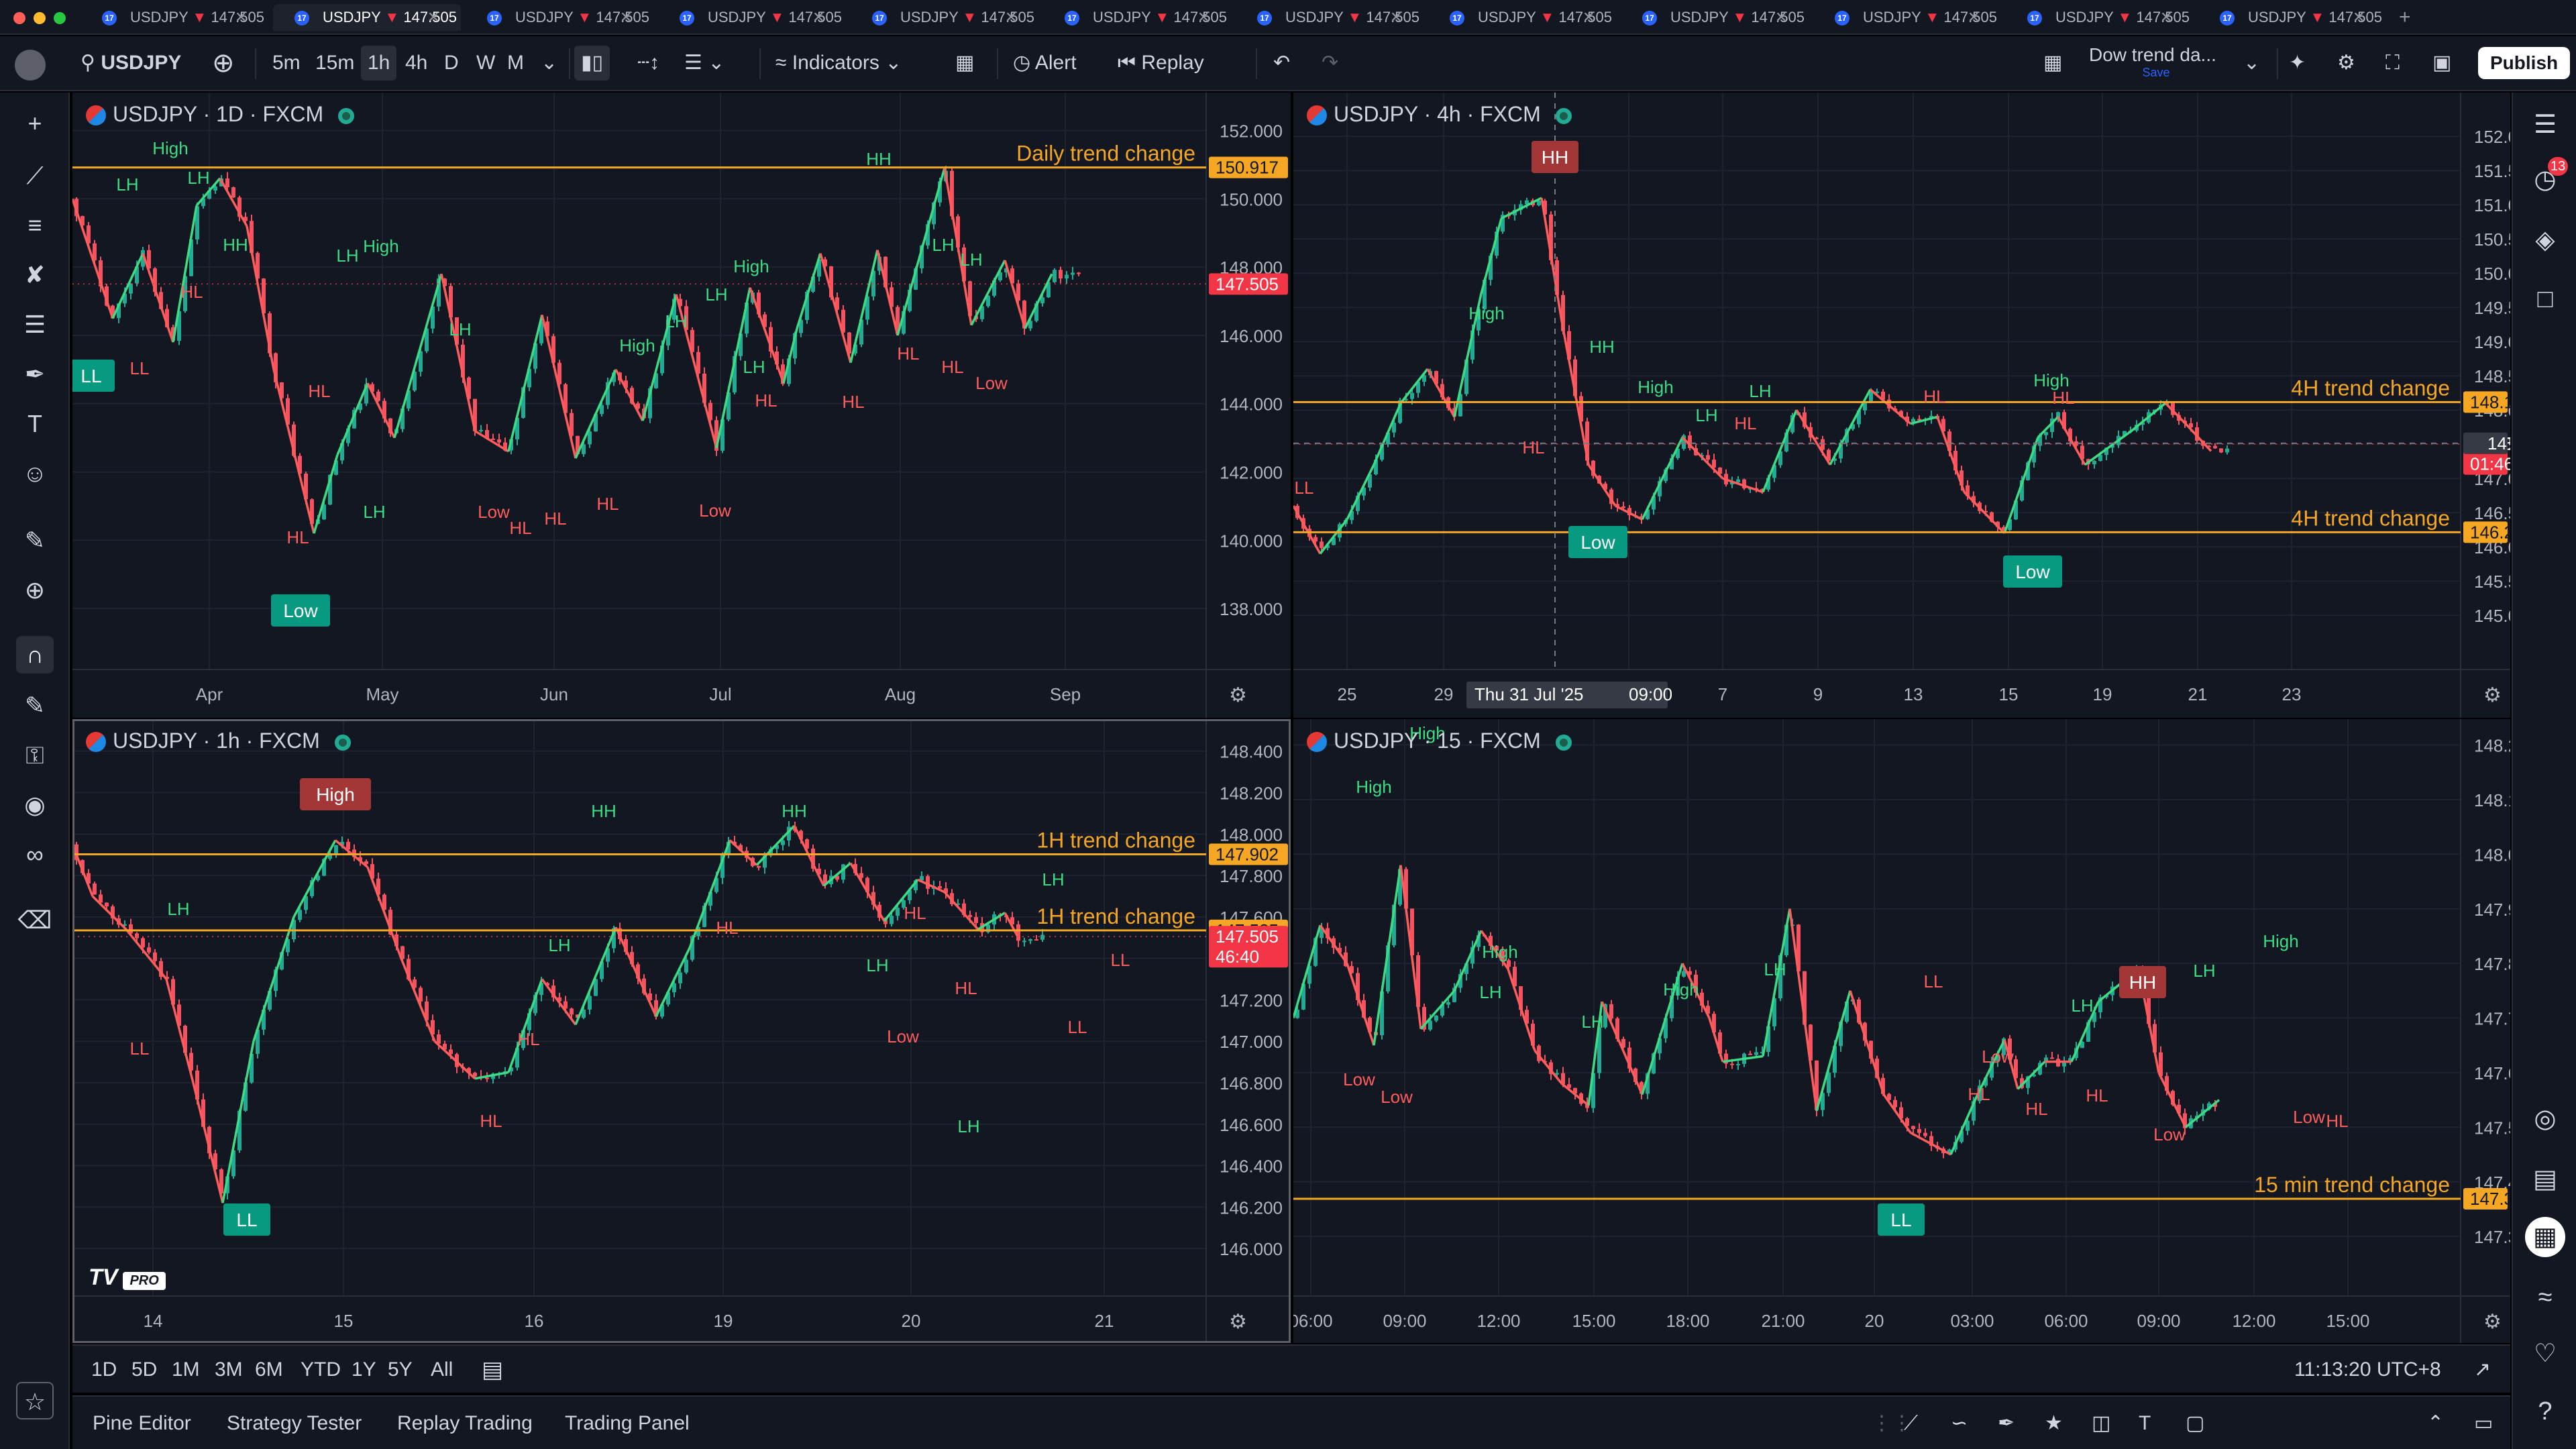  Describe the element at coordinates (2545, 1354) in the screenshot. I see `notification-bell-icon: ♡` at that location.